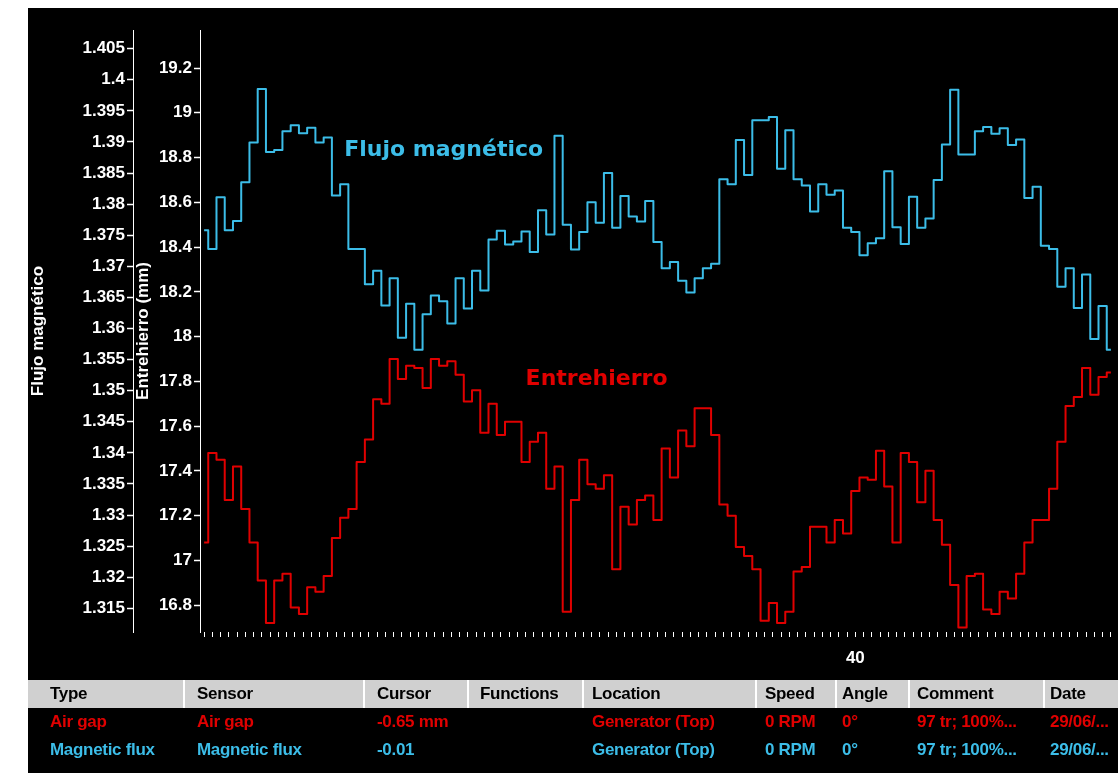 This screenshot has width=1118, height=773. What do you see at coordinates (108, 141) in the screenshot?
I see `y-tick-label: 1.39` at bounding box center [108, 141].